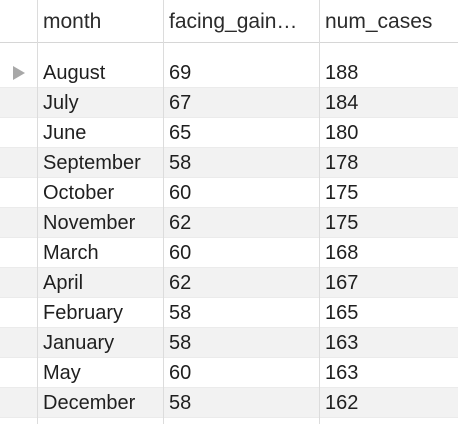 Image resolution: width=458 pixels, height=424 pixels. I want to click on table-row: January 58 163, so click(229, 343).